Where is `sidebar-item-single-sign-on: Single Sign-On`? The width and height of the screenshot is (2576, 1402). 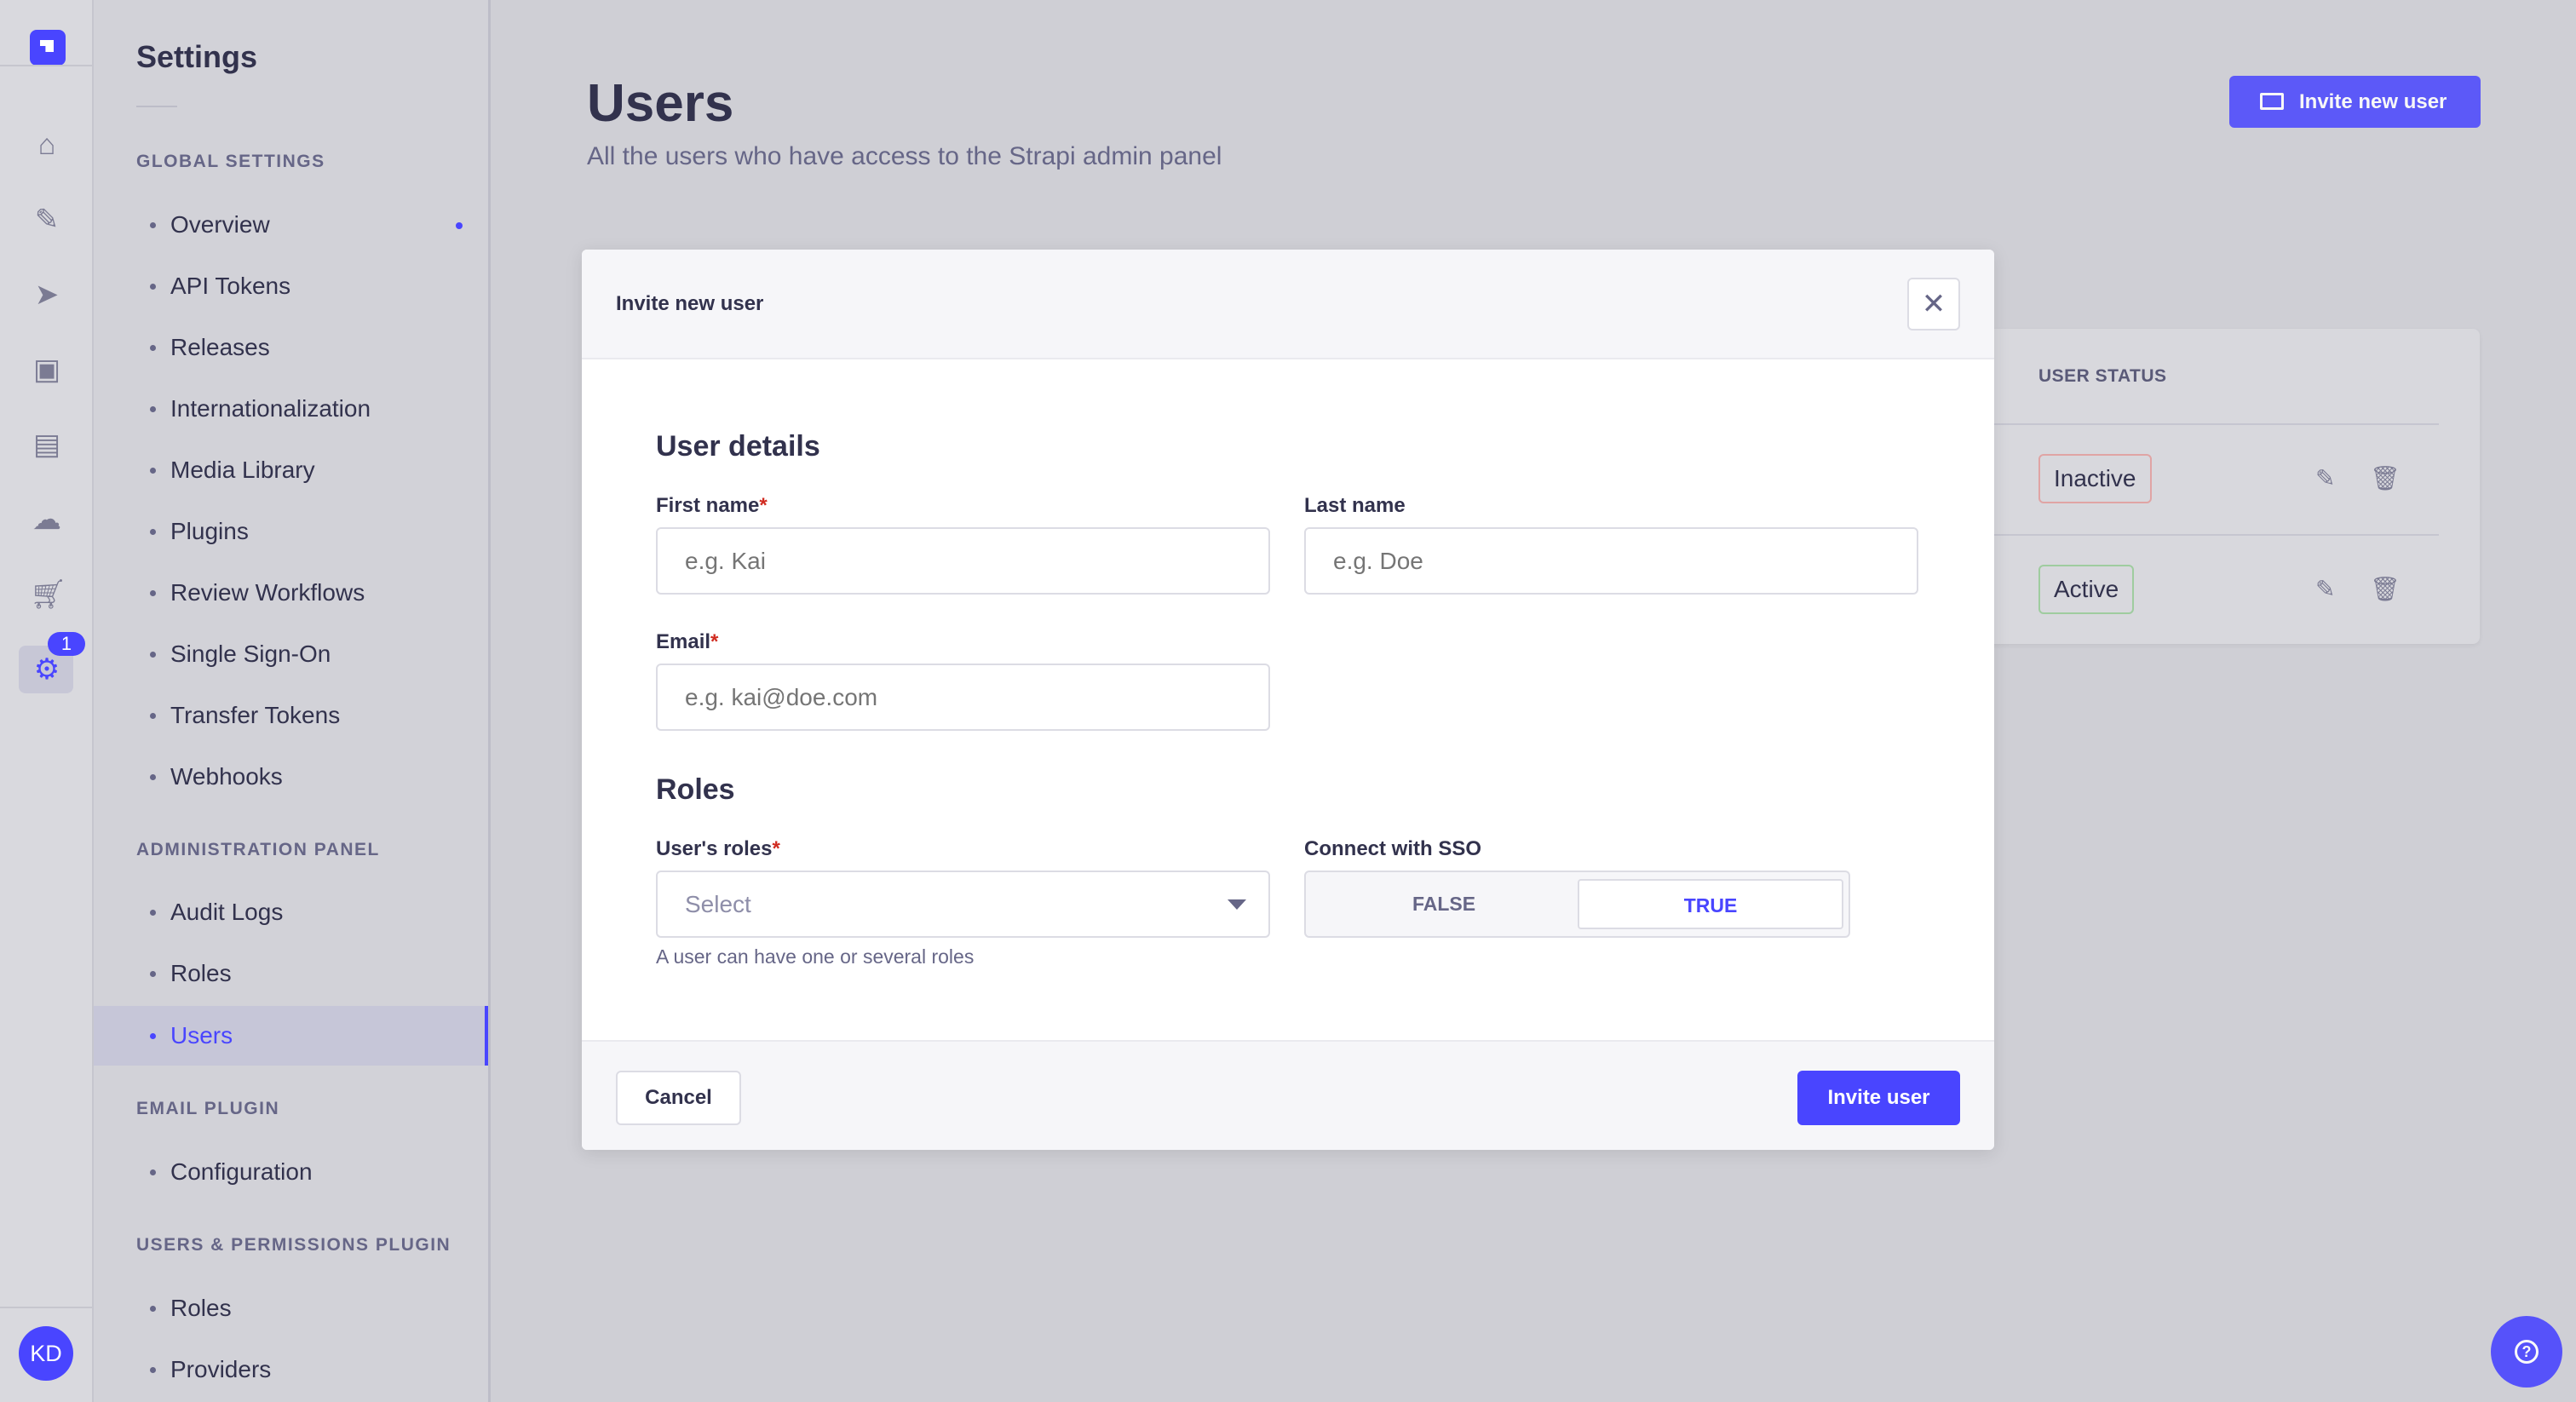
sidebar-item-single-sign-on: Single Sign-On is located at coordinates (291, 654).